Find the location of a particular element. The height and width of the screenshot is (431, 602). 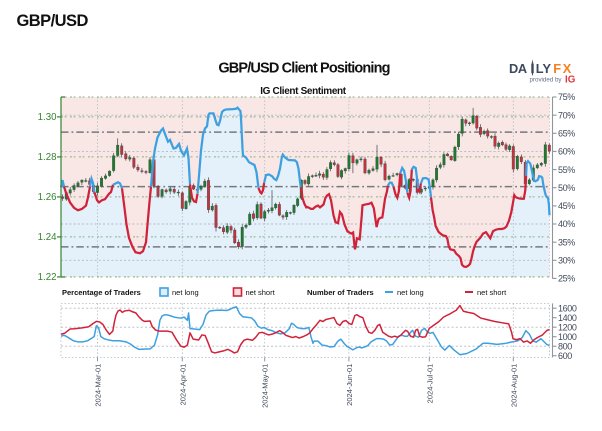

svg-text: IG Client Sentiment is located at coordinates (303, 91).